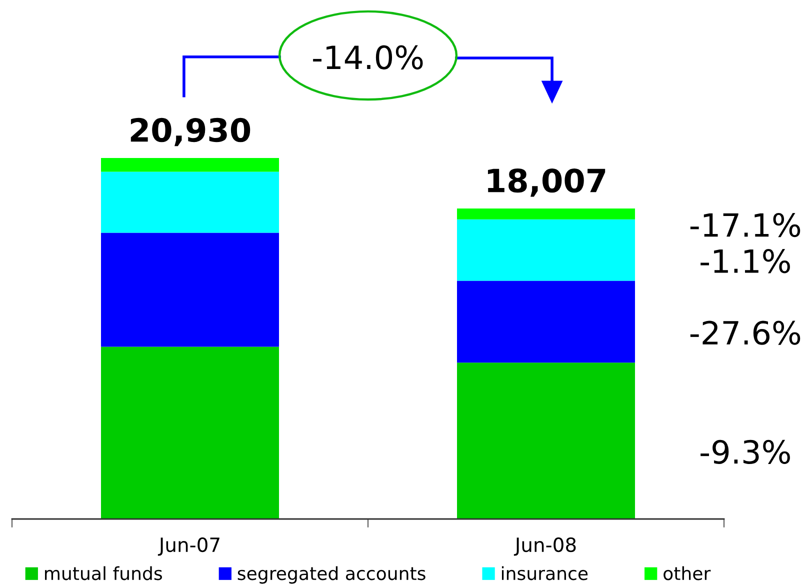 The width and height of the screenshot is (811, 586). What do you see at coordinates (745, 332) in the screenshot?
I see `annotation: -27.6%` at bounding box center [745, 332].